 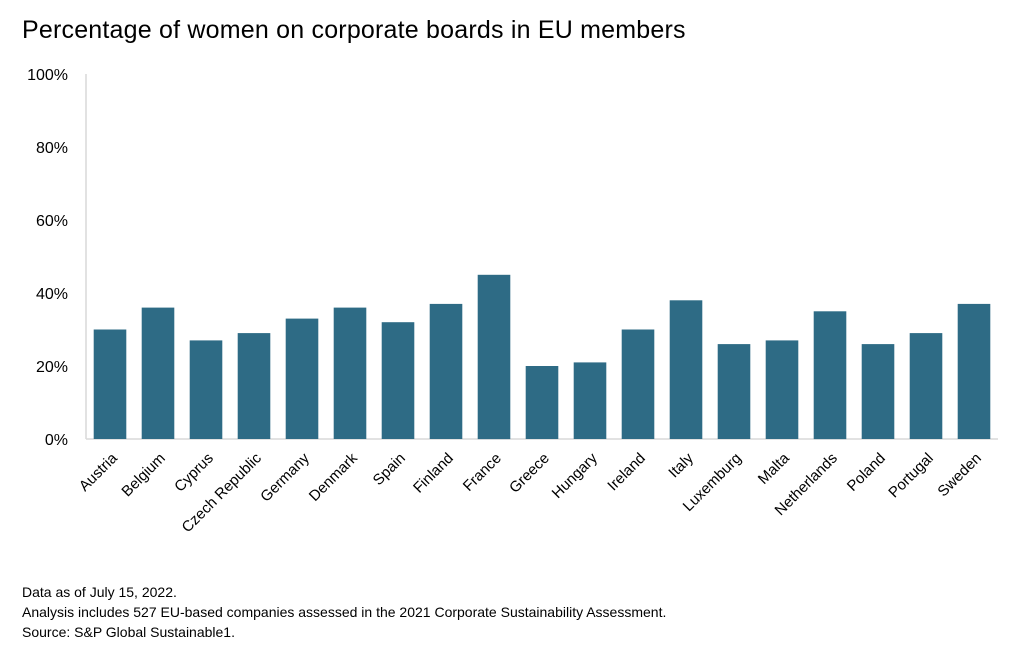 I want to click on bar-spain, so click(x=398, y=380).